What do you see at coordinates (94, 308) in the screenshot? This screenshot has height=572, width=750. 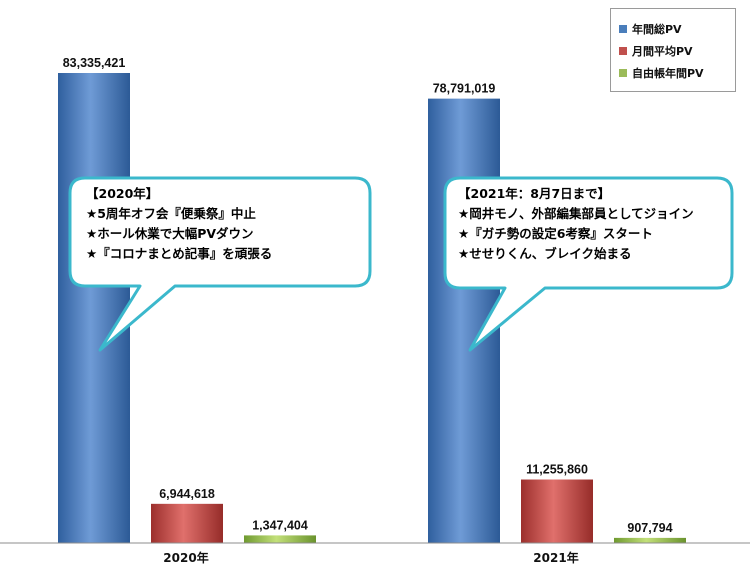 I see `bar-total-pv-2020` at bounding box center [94, 308].